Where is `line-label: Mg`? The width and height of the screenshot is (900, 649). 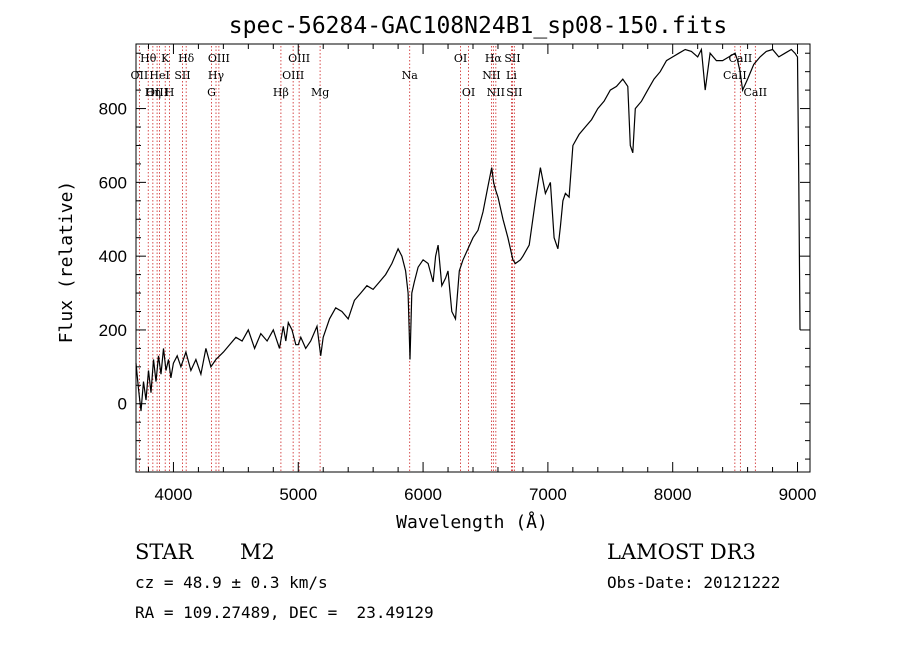
line-label: Mg is located at coordinates (320, 92).